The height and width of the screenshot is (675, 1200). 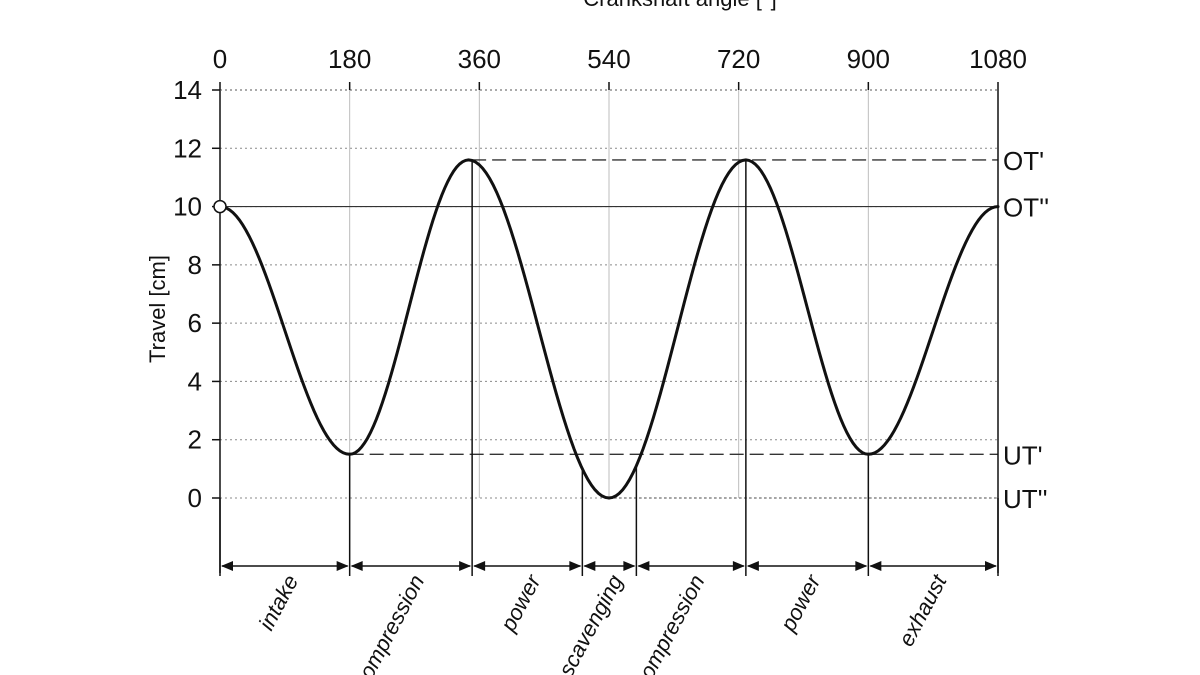 I want to click on reference-line-label: OT'', so click(x=1026, y=208).